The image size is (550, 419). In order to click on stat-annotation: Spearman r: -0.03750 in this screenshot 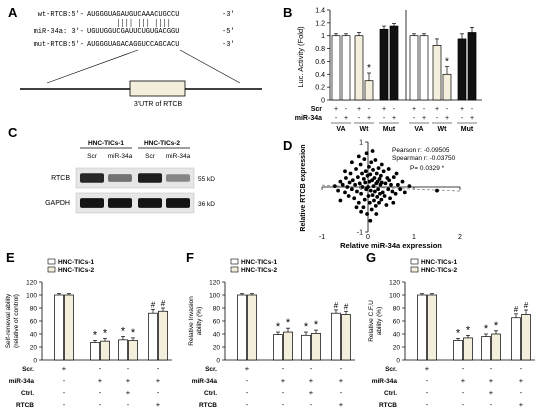, I will do `click(424, 158)`.